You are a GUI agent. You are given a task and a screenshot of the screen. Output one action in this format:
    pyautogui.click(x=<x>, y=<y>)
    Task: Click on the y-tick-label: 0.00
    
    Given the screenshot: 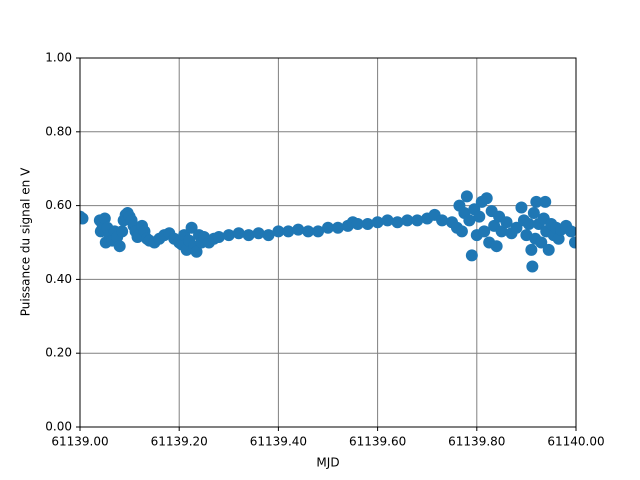 What is the action you would take?
    pyautogui.click(x=58, y=427)
    